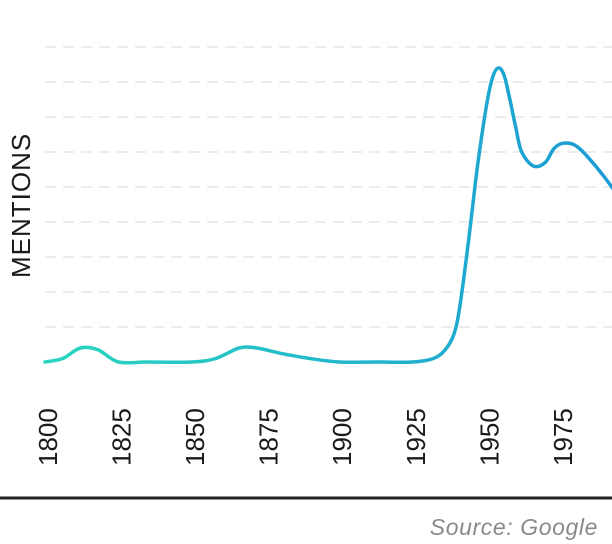  I want to click on x-tick-label: 1875, so click(269, 437).